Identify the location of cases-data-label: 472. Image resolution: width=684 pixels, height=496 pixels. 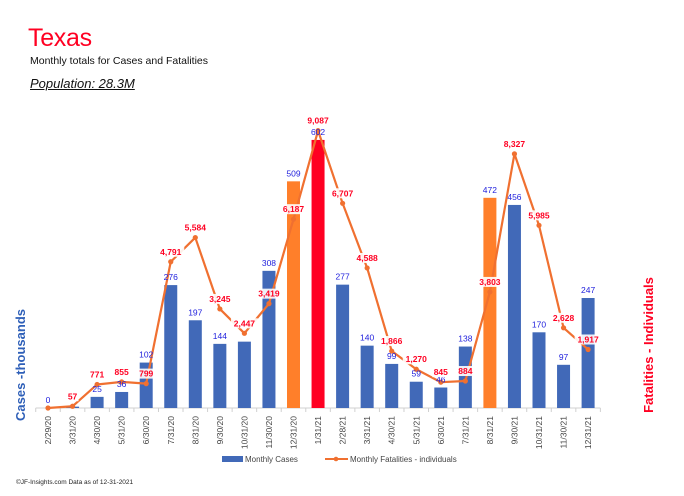
(490, 190).